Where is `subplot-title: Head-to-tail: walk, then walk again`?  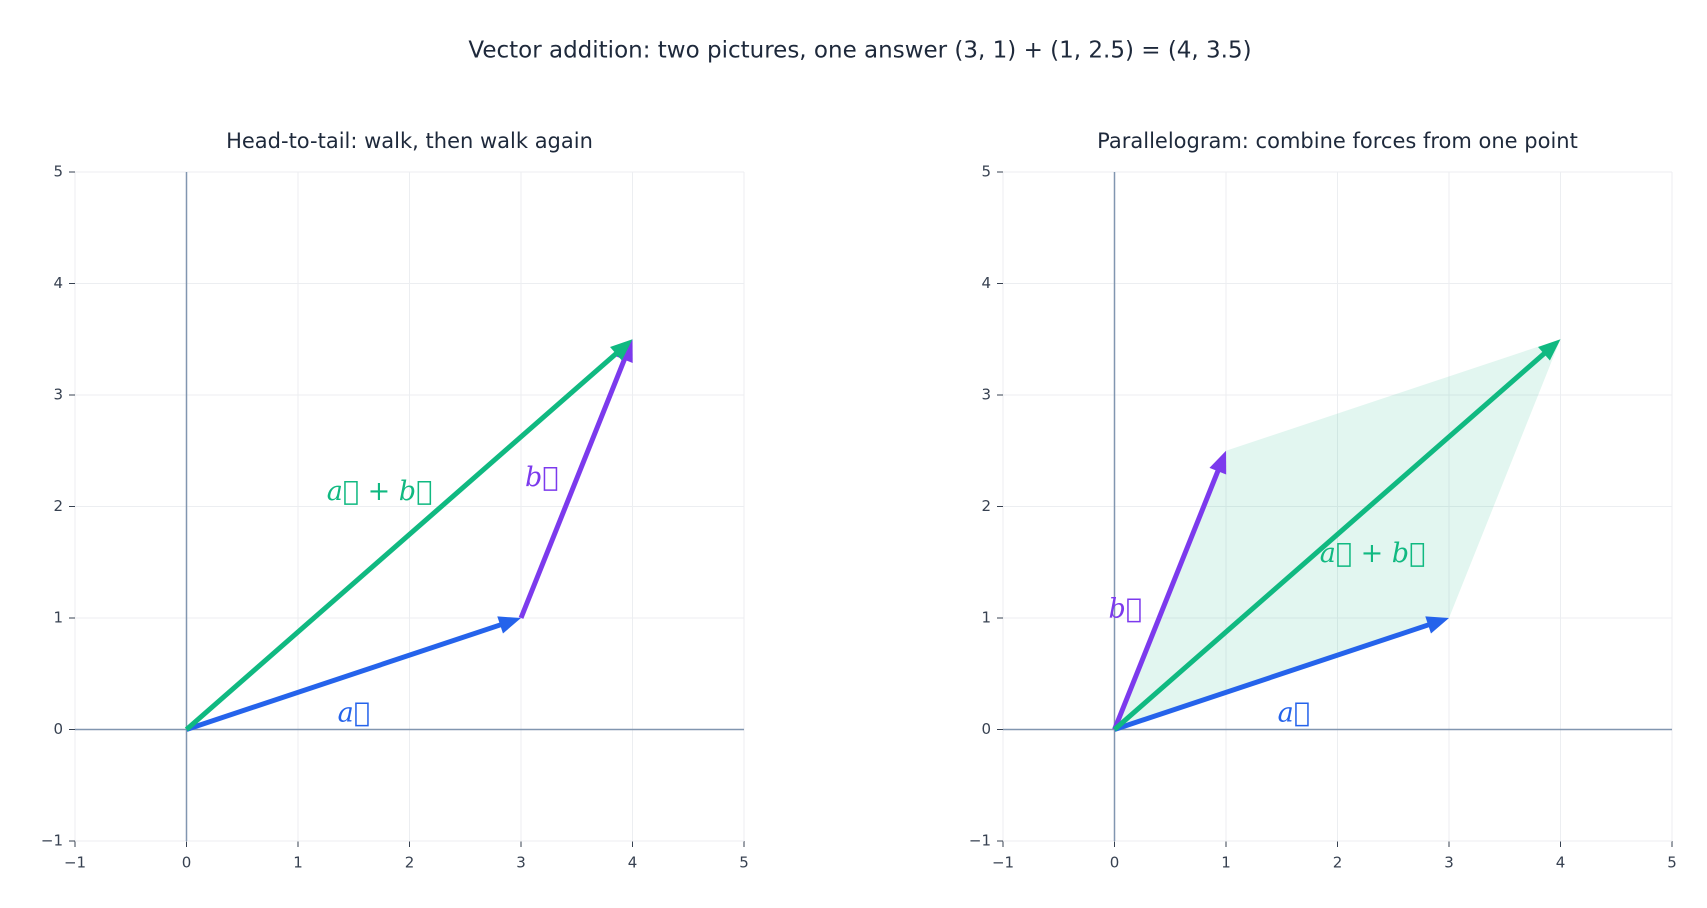
subplot-title: Head-to-tail: walk, then walk again is located at coordinates (409, 141).